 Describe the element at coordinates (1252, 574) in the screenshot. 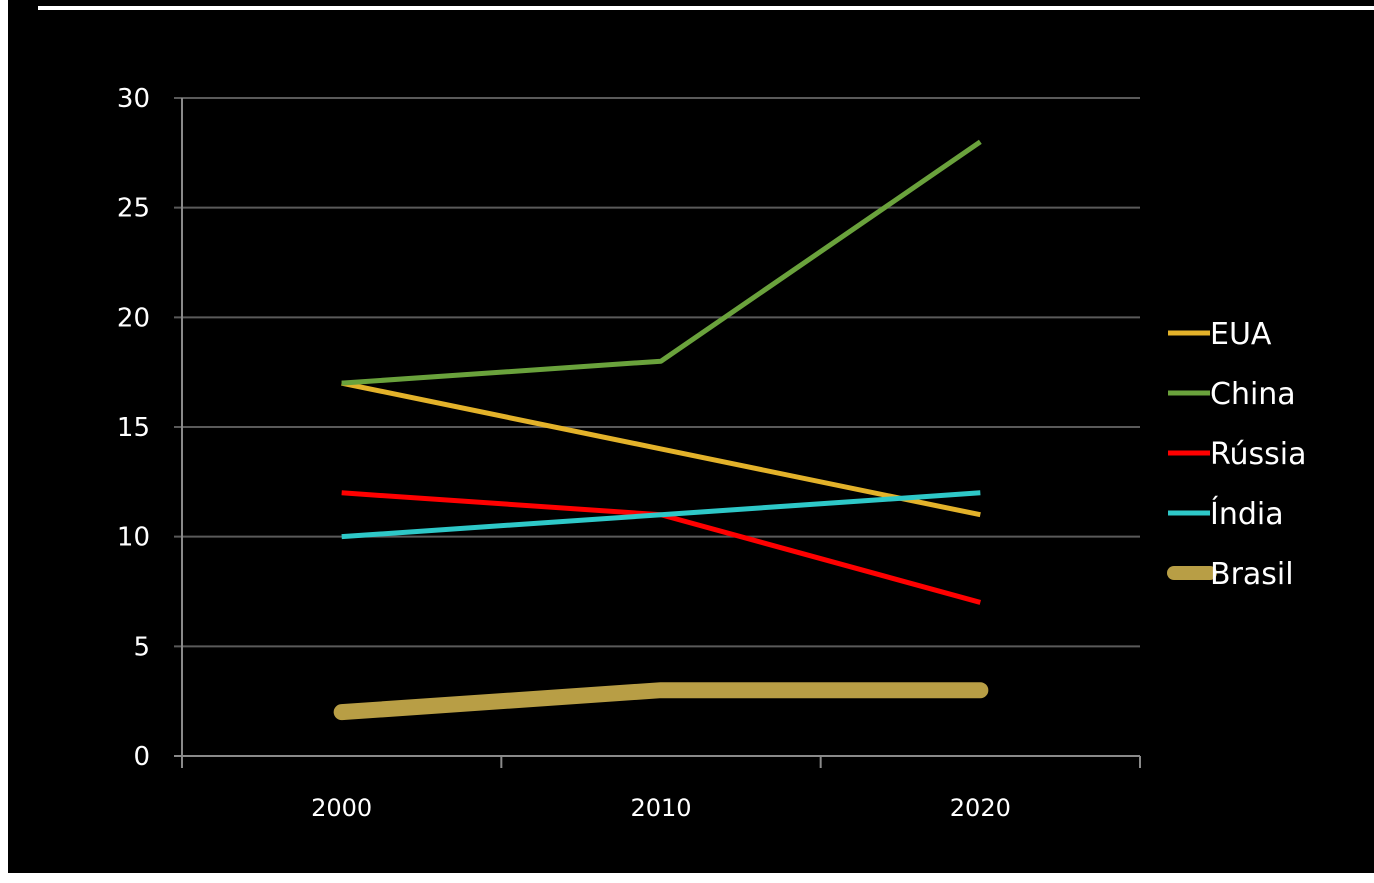

I see `legend-label: Brasil` at that location.